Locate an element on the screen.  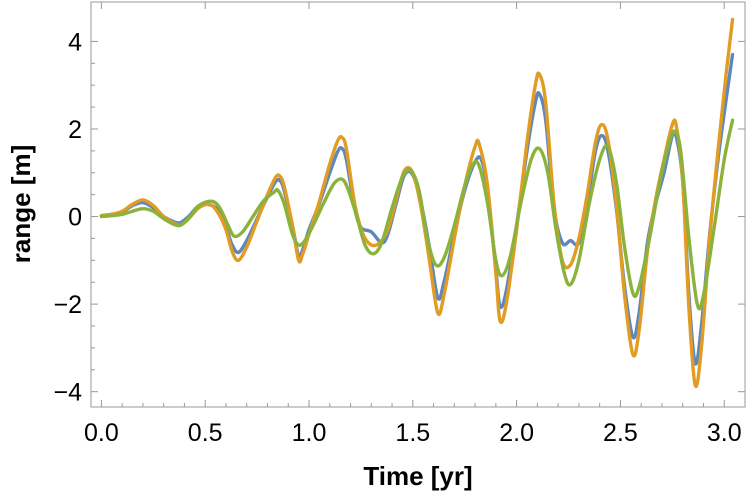
x-tick-label-4: 2.0 is located at coordinates (516, 433).